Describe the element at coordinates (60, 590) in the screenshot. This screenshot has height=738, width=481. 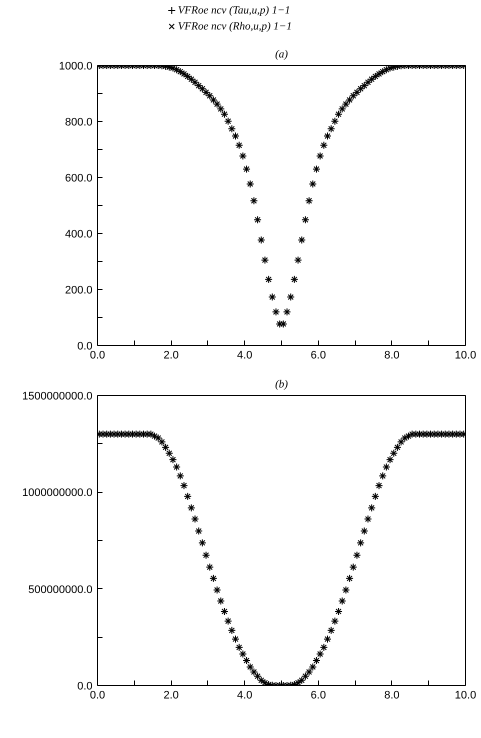
I see `y-tick-label: 500000000.0` at that location.